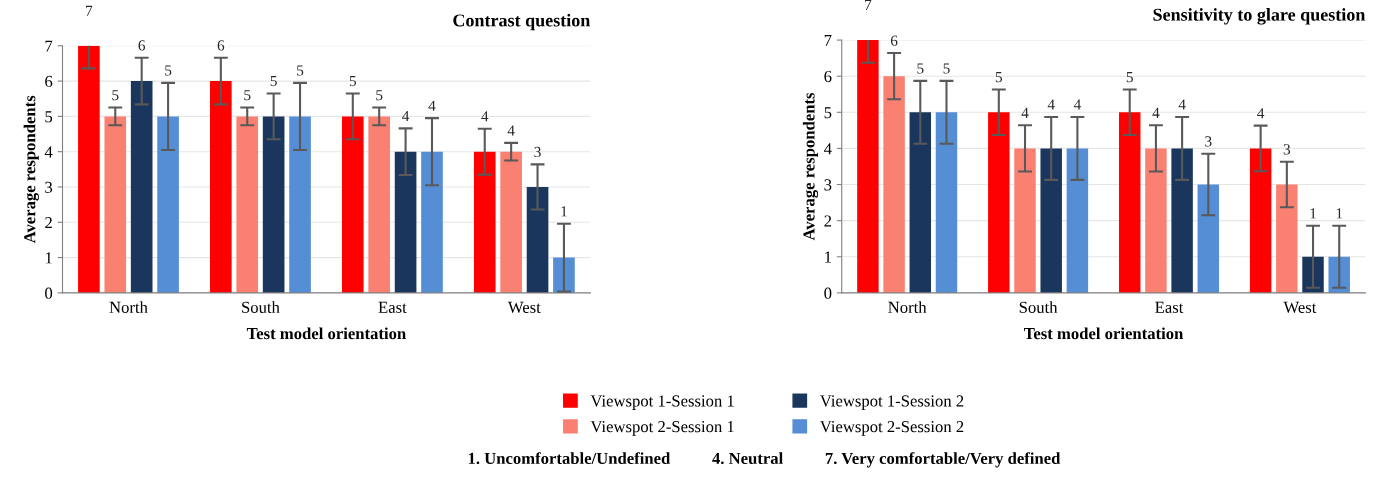 The image size is (1389, 477). I want to click on legend-label: Viewspot 2-Session 2, so click(891, 428).